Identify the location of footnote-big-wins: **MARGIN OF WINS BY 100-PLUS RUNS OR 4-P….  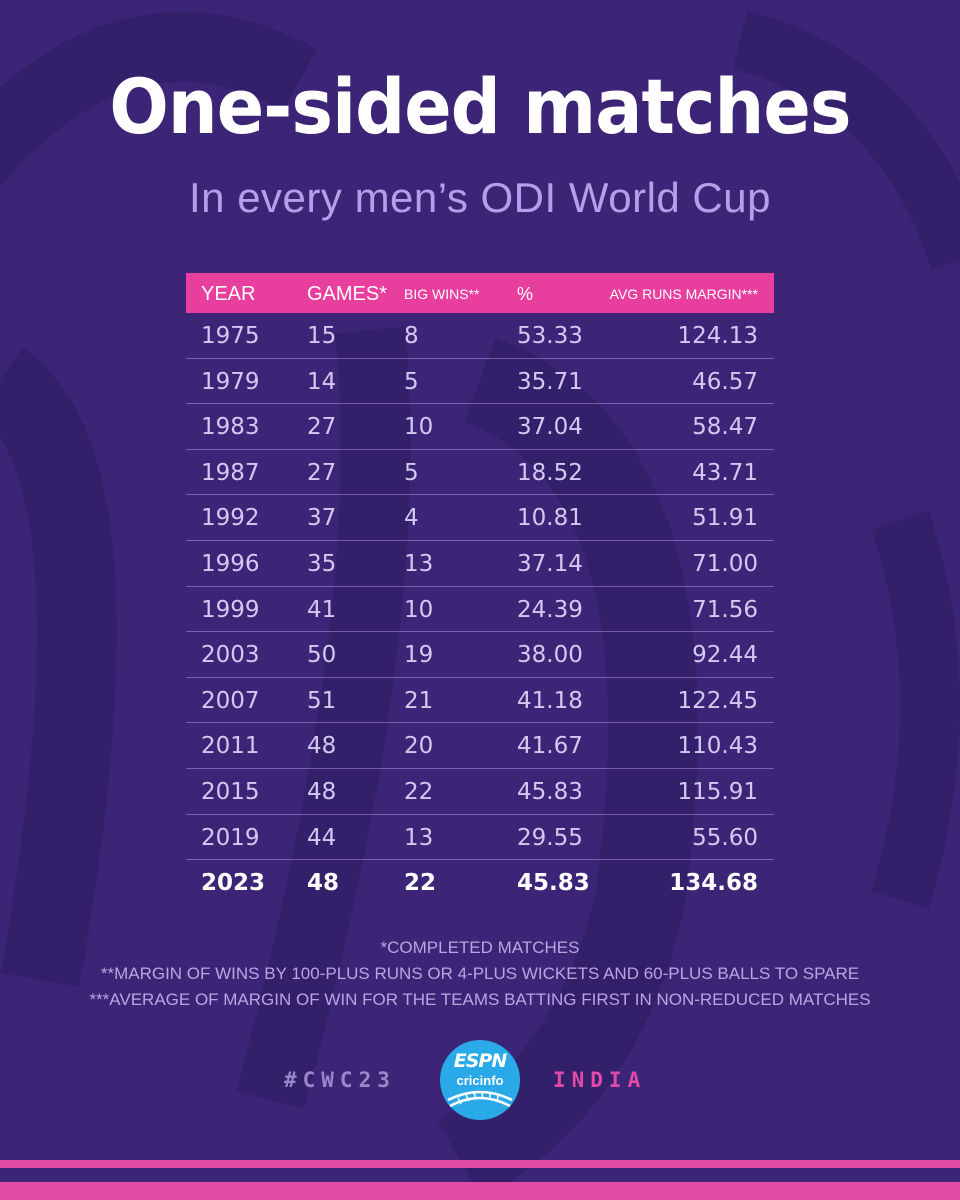
(480, 973).